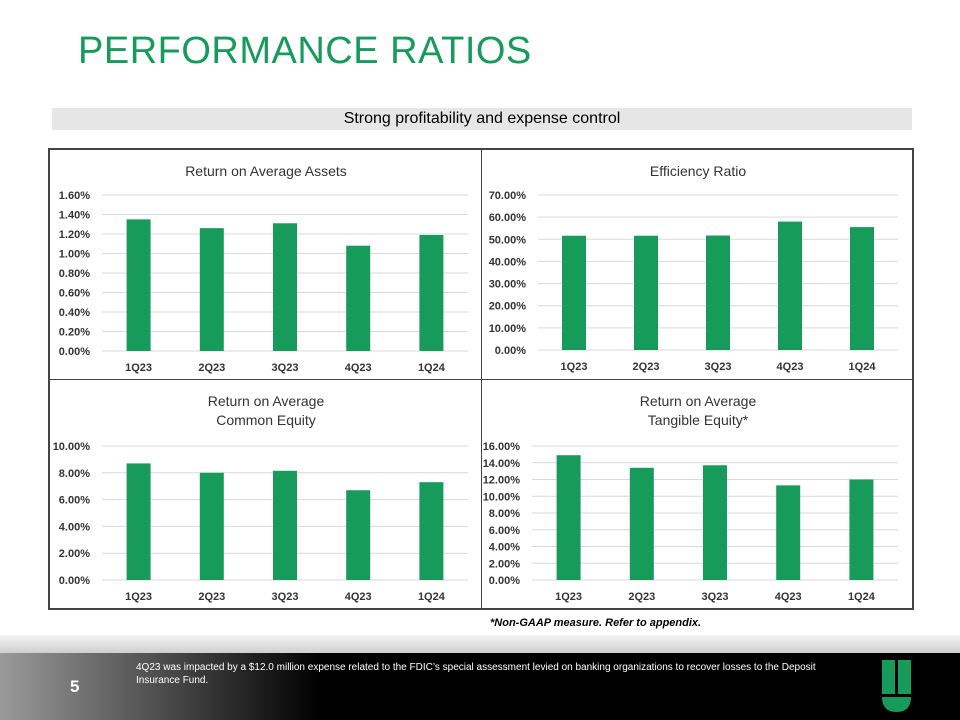  I want to click on y-tick-label: 70.00%, so click(508, 196).